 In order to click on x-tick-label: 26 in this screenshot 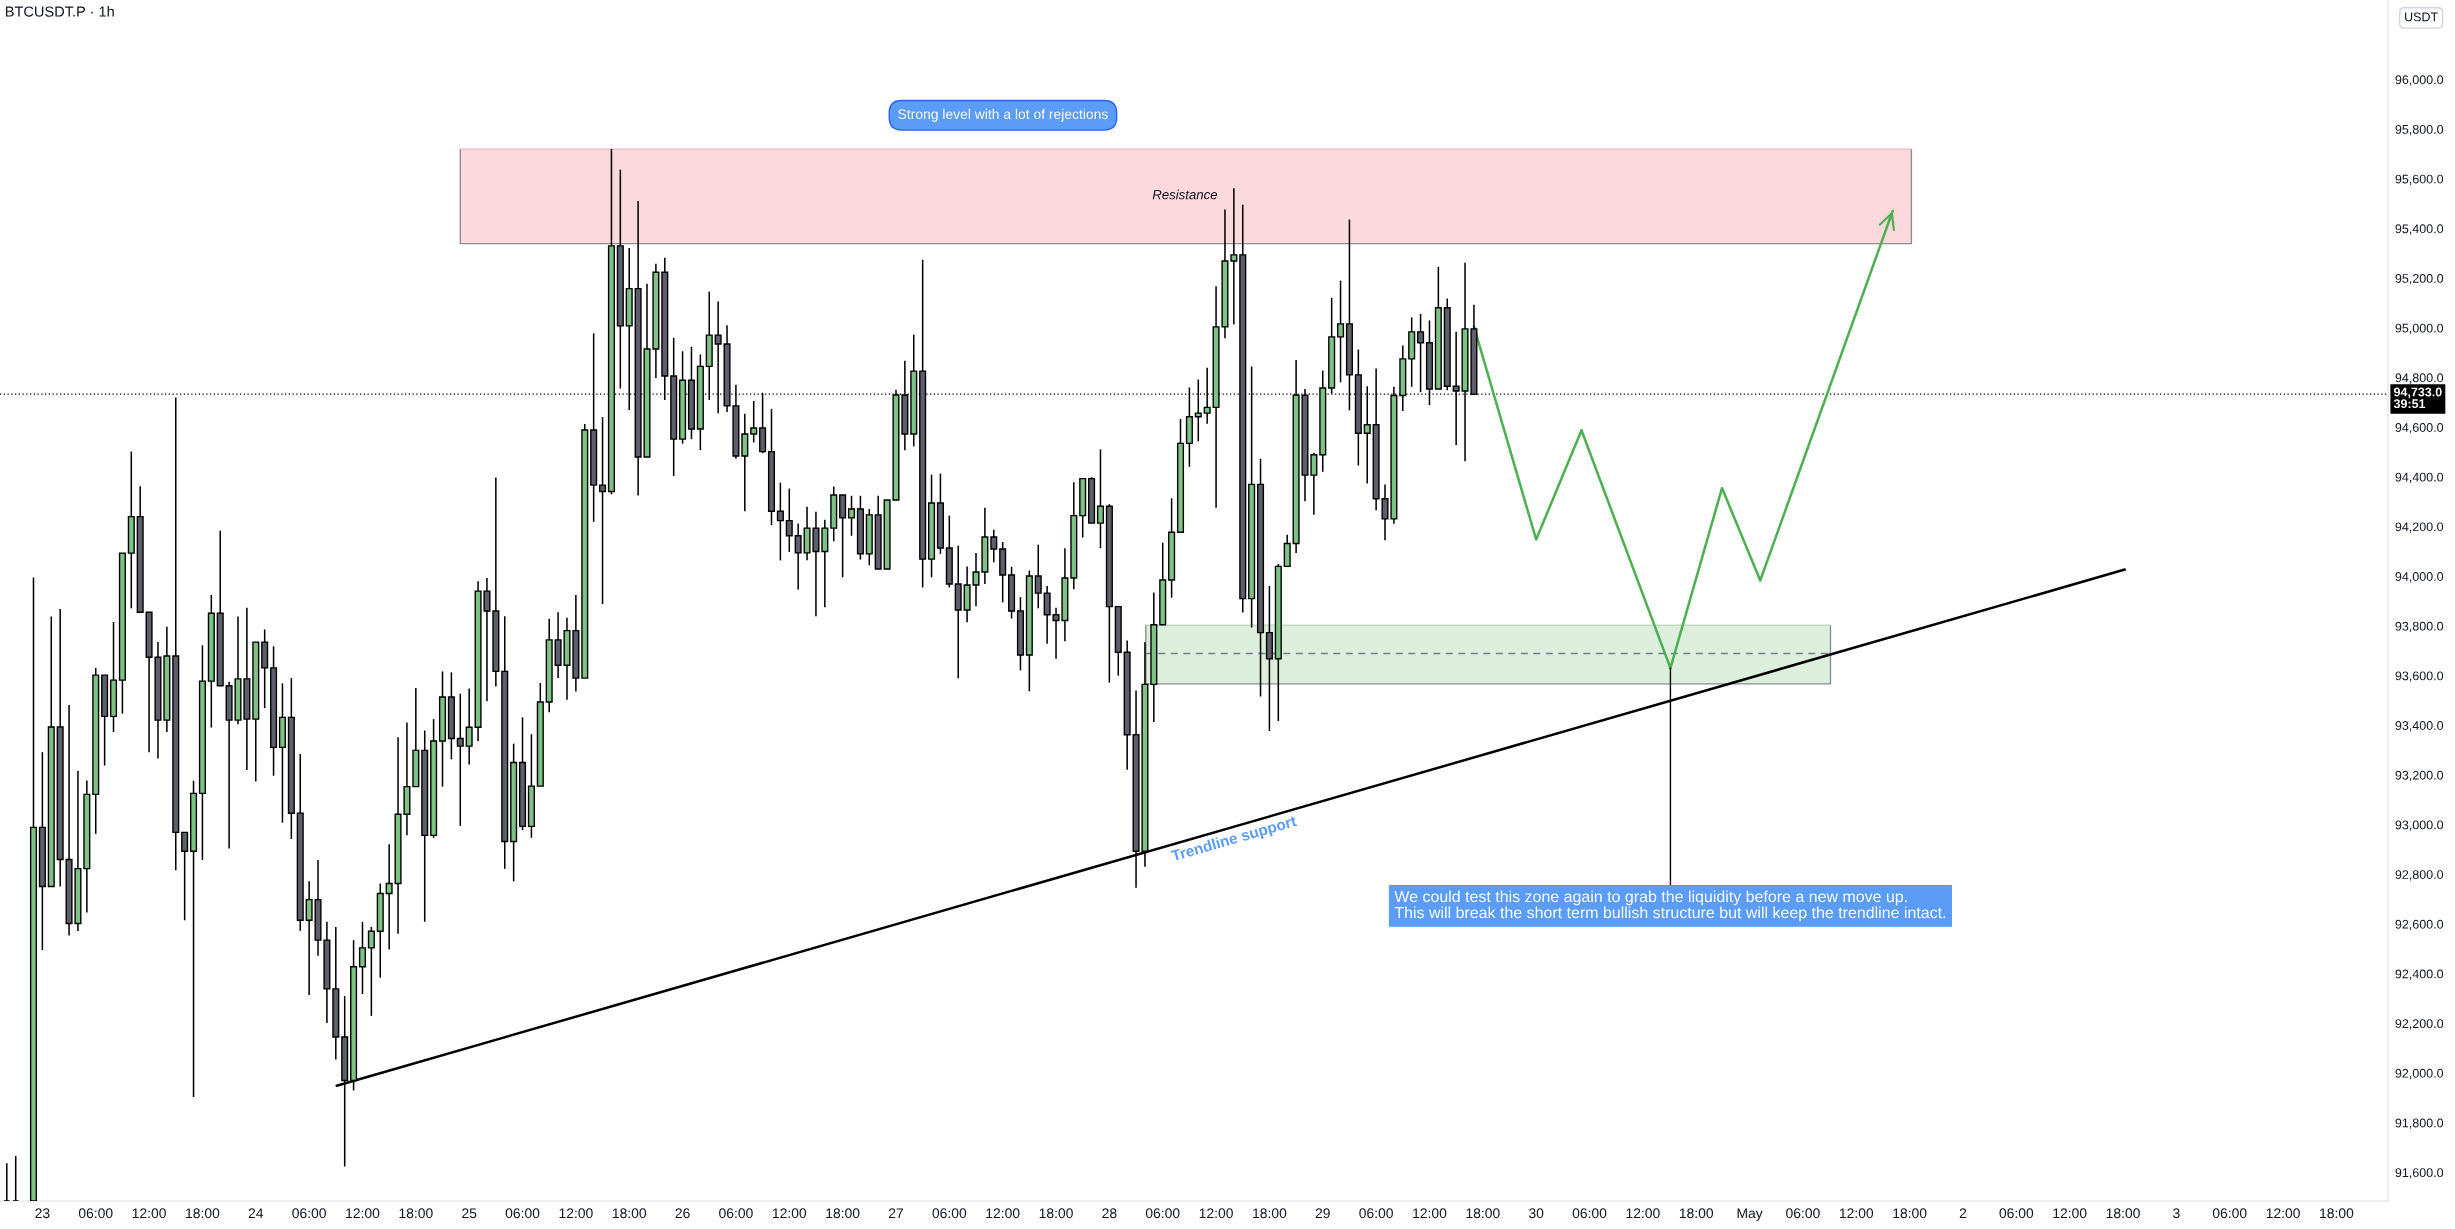, I will do `click(682, 1213)`.